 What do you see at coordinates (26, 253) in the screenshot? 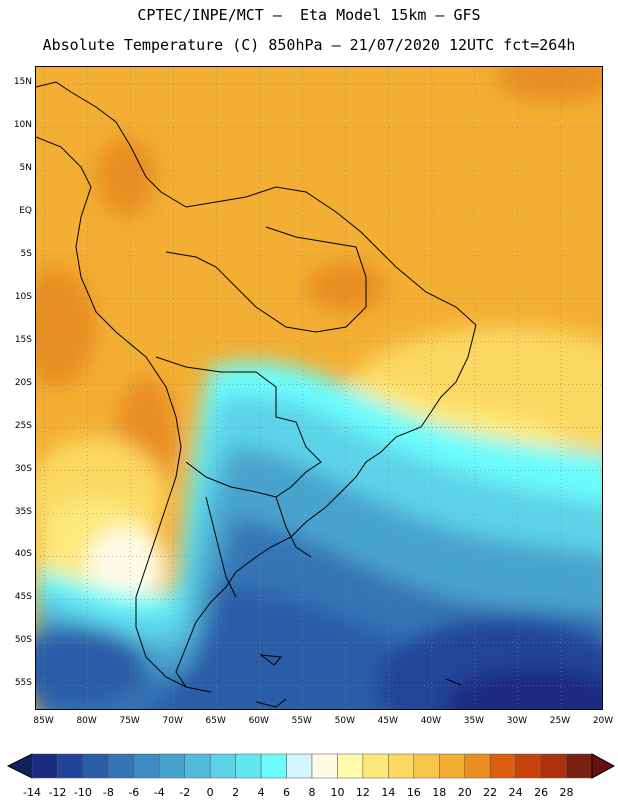
I see `lat-label: 5S` at bounding box center [26, 253].